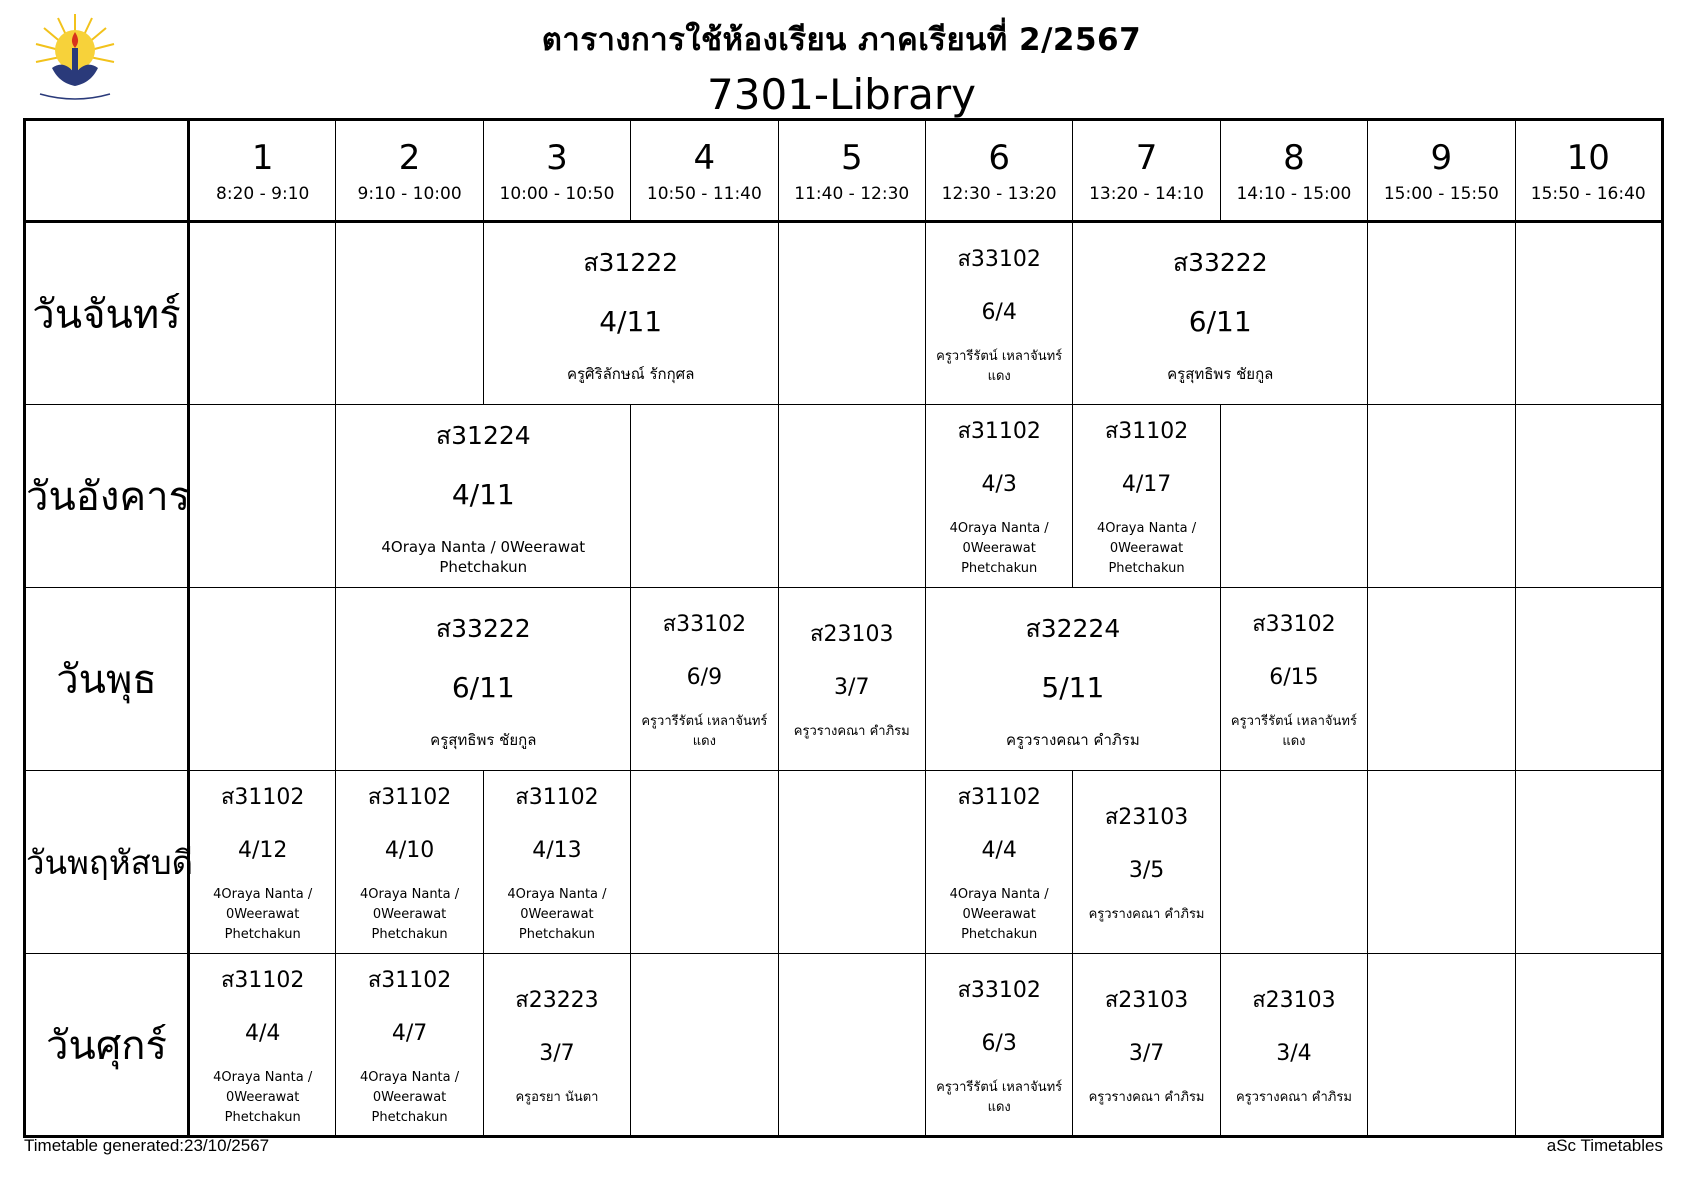  I want to click on period-time: 9:10 - 10:00, so click(409, 193).